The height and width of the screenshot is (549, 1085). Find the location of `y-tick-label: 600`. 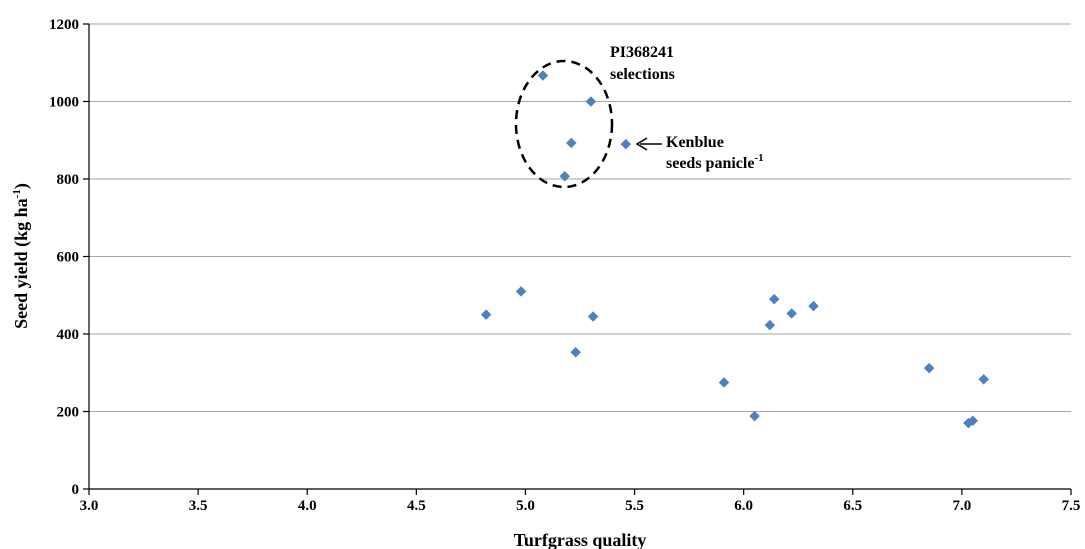

y-tick-label: 600 is located at coordinates (68, 258).